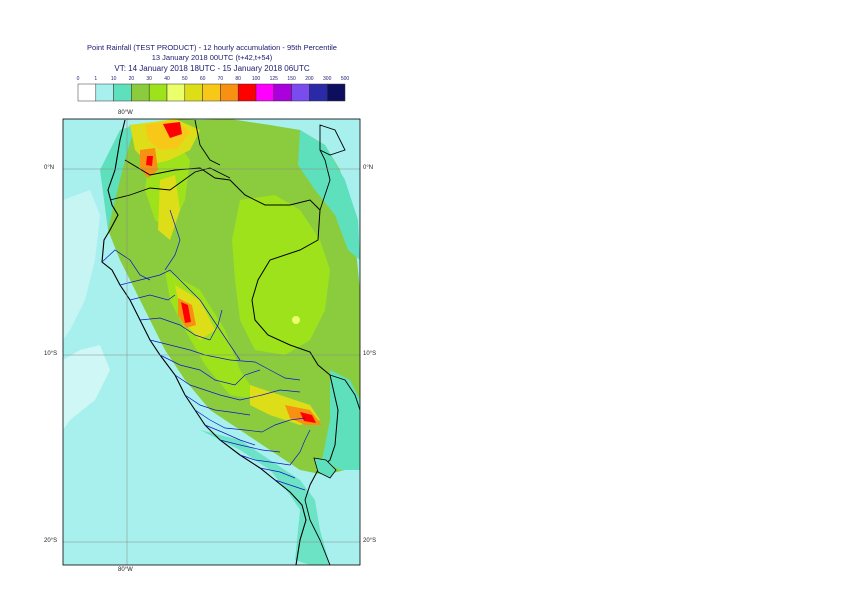 This screenshot has height=596, width=842. What do you see at coordinates (114, 79) in the screenshot?
I see `legend-tick-label: 10` at bounding box center [114, 79].